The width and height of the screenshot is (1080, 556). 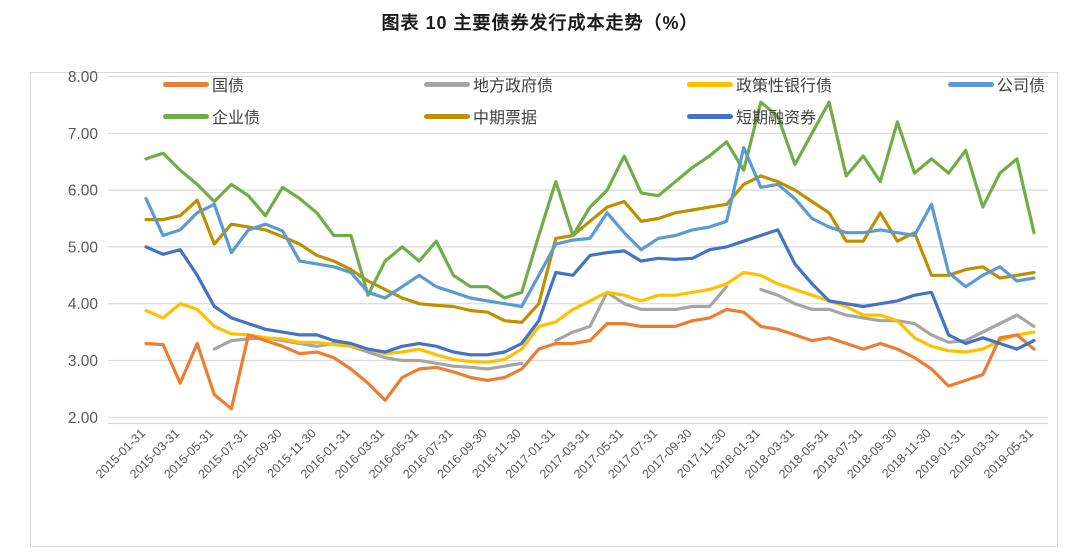 I want to click on series-line-政策性银行债, so click(x=590, y=317).